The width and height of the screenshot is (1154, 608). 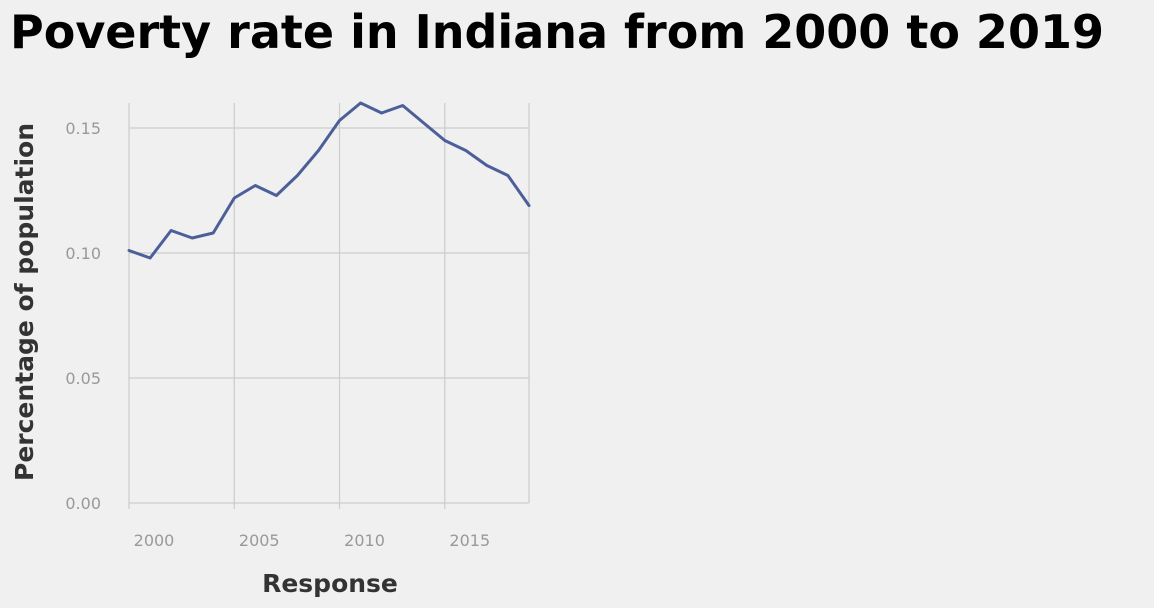 I want to click on series-line, so click(x=329, y=180).